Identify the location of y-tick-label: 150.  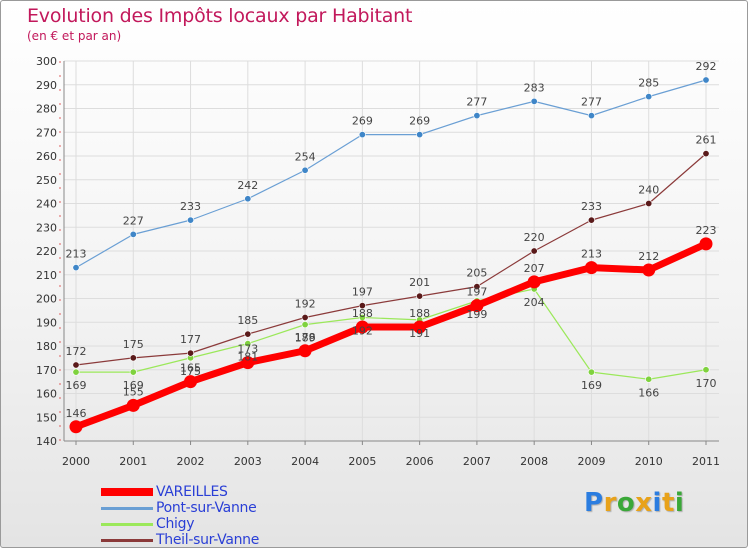
(46, 417).